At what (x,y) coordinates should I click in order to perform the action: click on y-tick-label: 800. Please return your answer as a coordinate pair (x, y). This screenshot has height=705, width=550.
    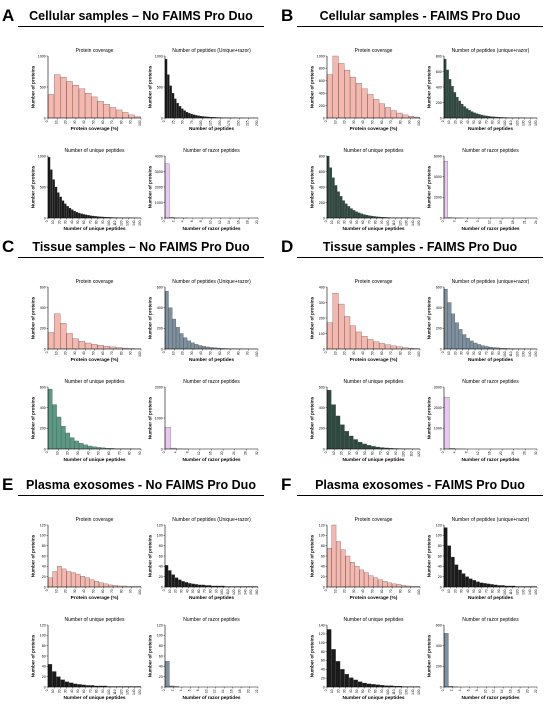
    Looking at the image, I should click on (322, 156).